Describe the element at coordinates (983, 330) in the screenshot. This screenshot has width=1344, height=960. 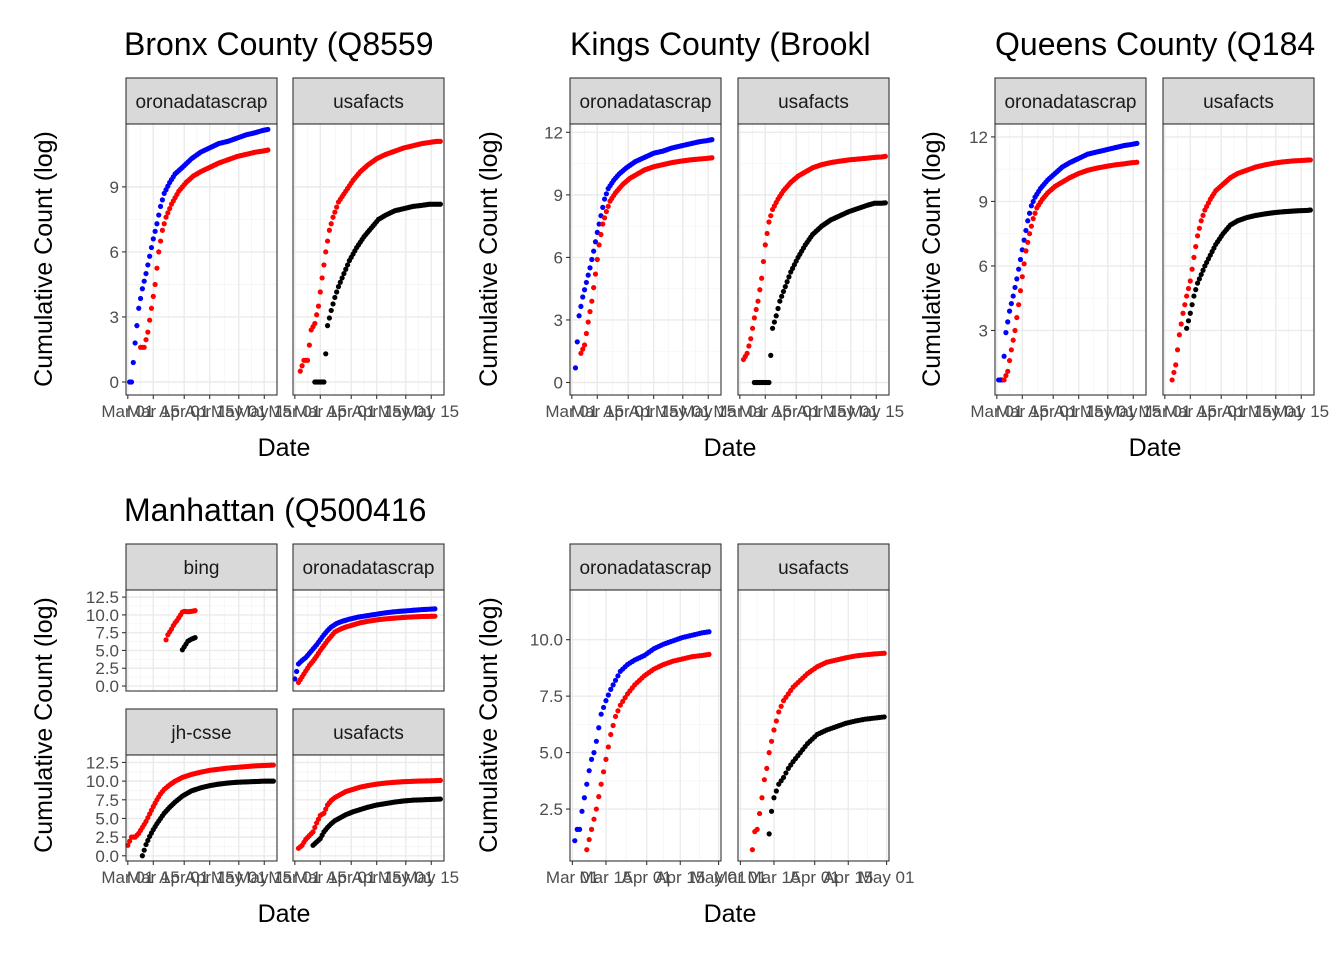
I see `y-tick-label: 3` at that location.